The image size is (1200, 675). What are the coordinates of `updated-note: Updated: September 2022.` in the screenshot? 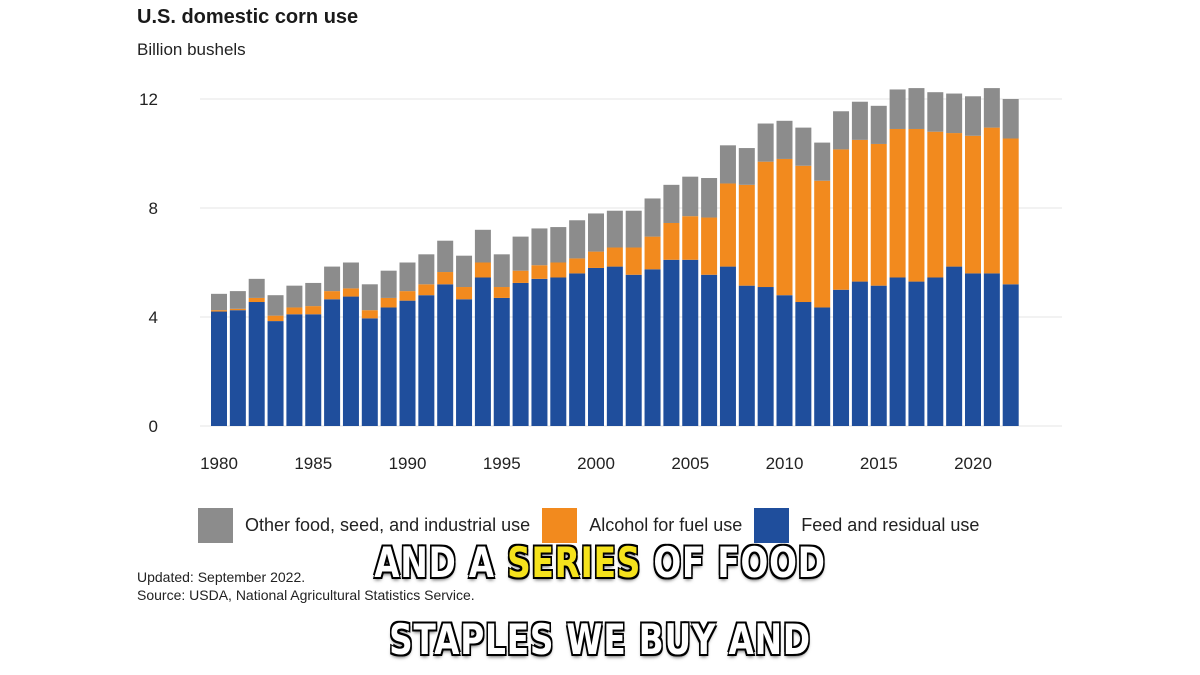 It's located at (221, 577).